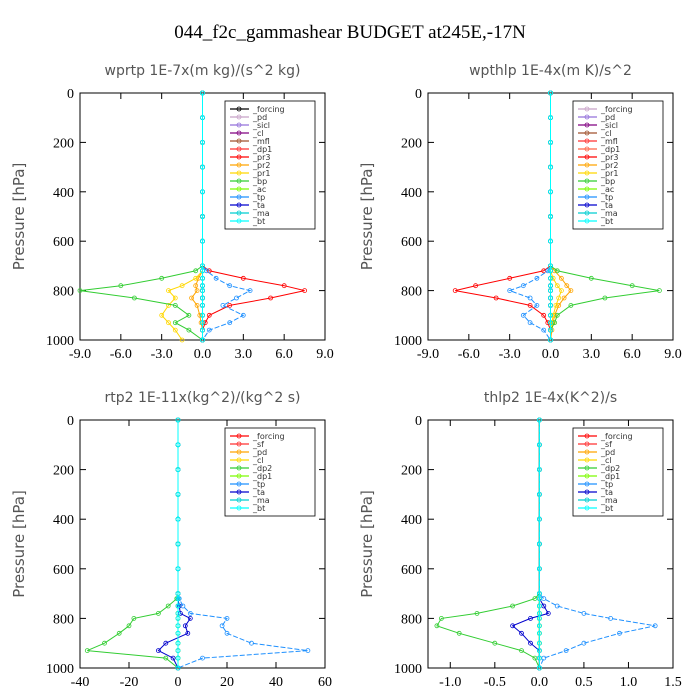 The image size is (700, 700). Describe the element at coordinates (80, 354) in the screenshot. I see `x-tick-label: -9.0` at that location.